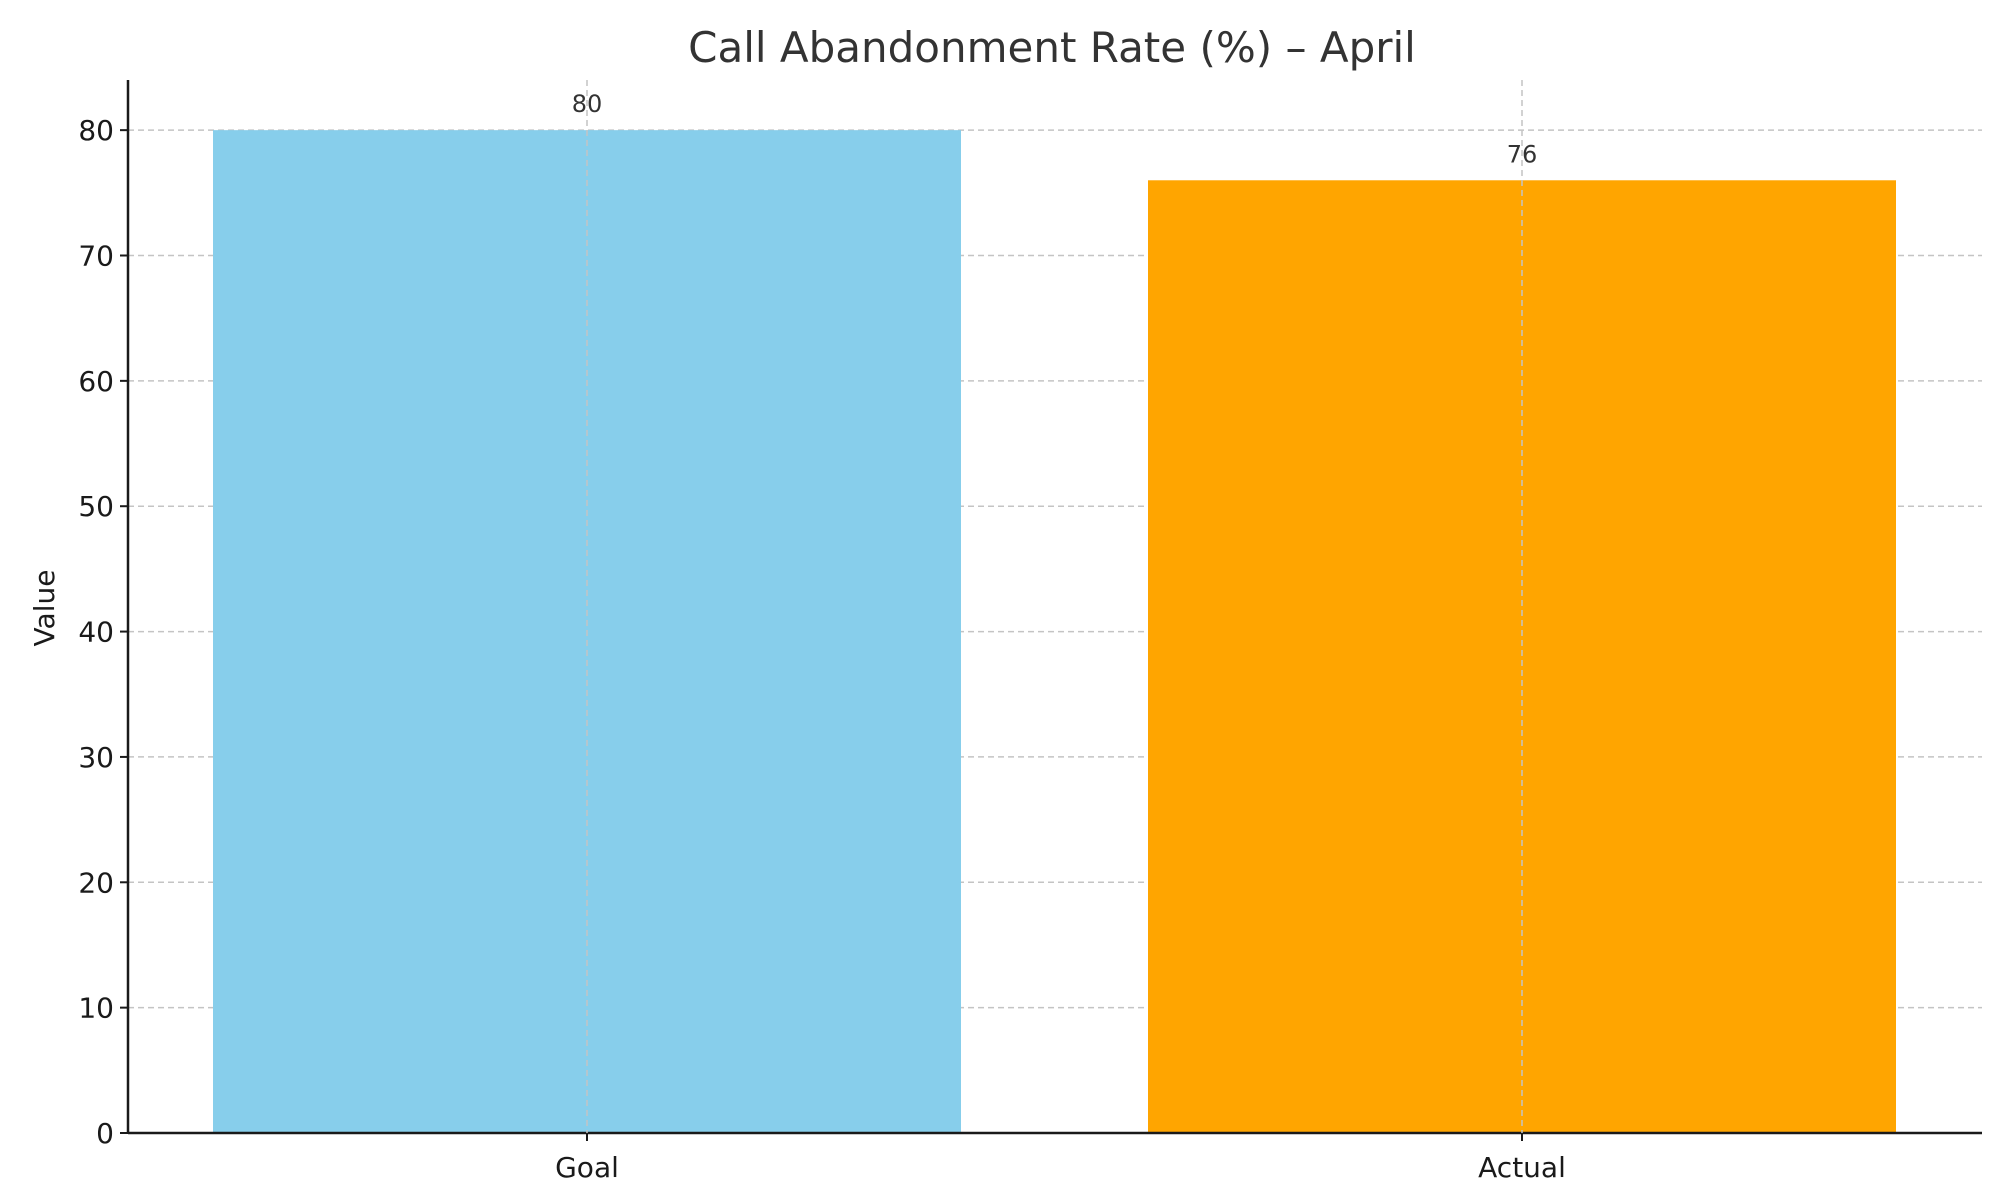  Describe the element at coordinates (1522, 1167) in the screenshot. I see `x-tick-label: Actual` at that location.